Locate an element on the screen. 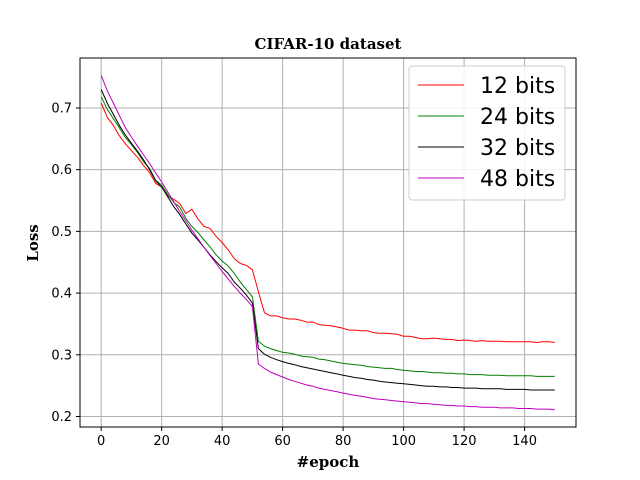  x-tick-label: 100 is located at coordinates (403, 441).